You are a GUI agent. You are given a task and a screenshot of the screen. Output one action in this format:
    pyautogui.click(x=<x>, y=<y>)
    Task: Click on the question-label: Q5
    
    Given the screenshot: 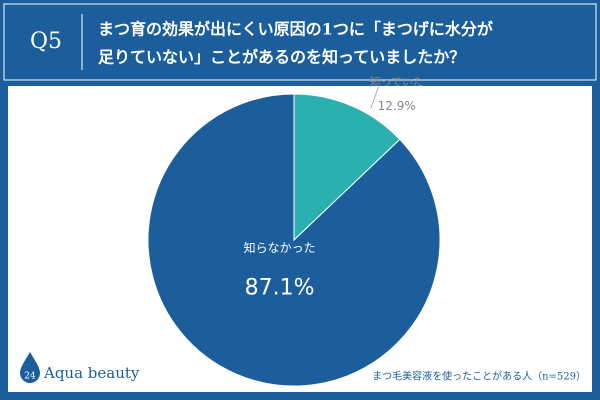 What is the action you would take?
    pyautogui.click(x=46, y=41)
    